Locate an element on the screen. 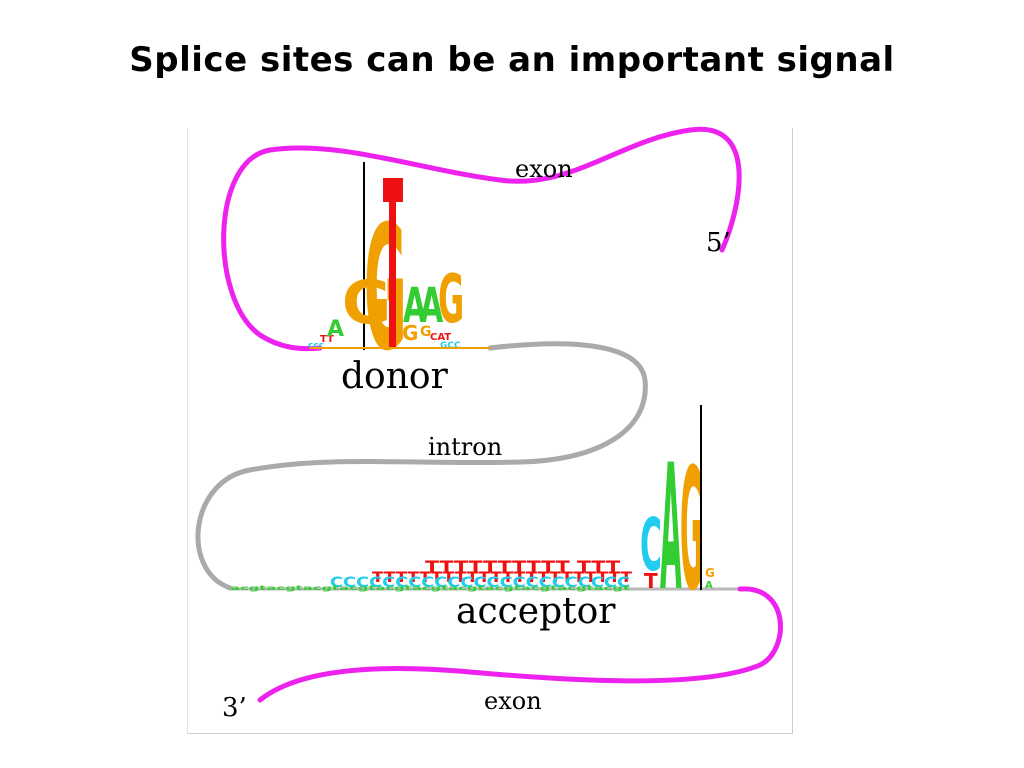 The height and width of the screenshot is (768, 1024). donor-logo: ccc TT A G G A A G G G CAT GCC is located at coordinates (399, 275).